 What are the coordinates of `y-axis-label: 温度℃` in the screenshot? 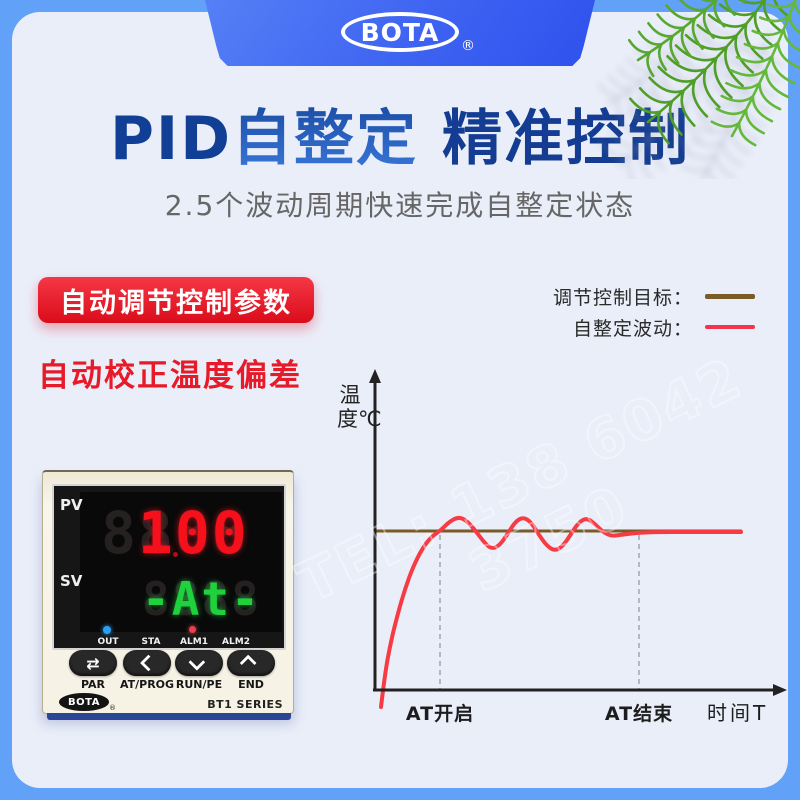 It's located at (359, 407).